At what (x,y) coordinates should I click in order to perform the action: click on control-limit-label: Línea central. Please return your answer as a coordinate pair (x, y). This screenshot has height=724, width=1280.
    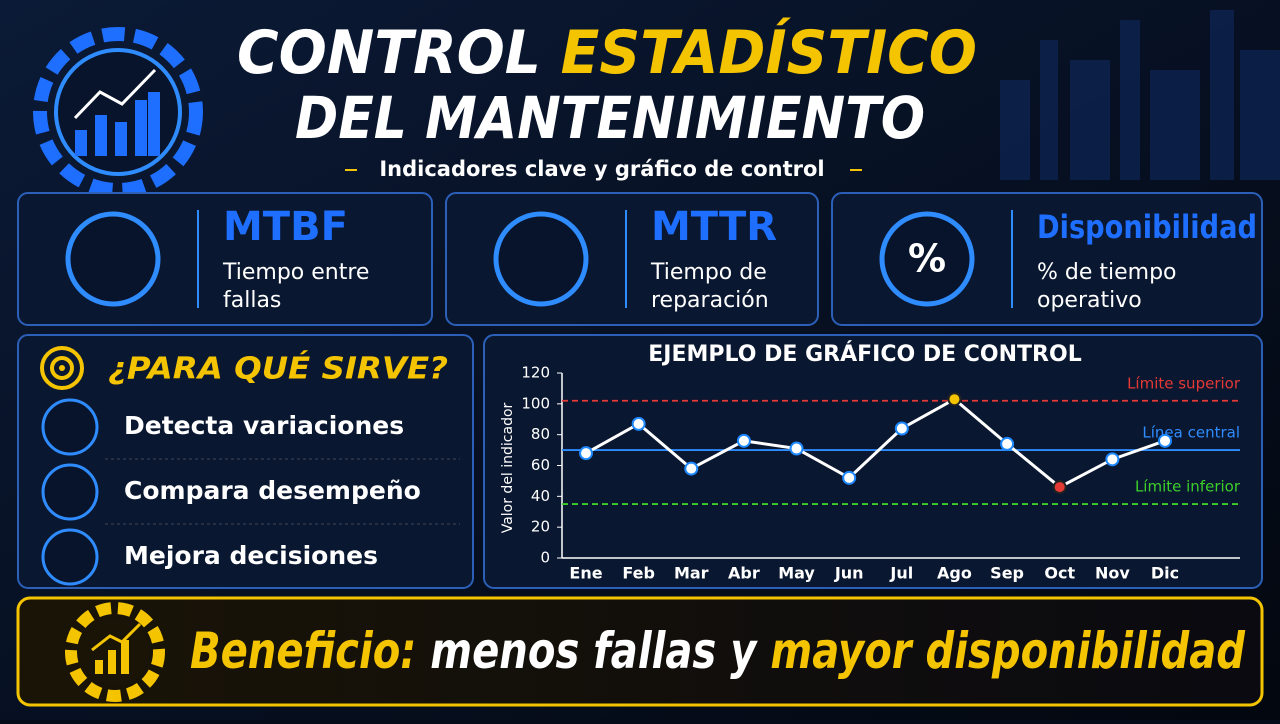
    Looking at the image, I should click on (1191, 433).